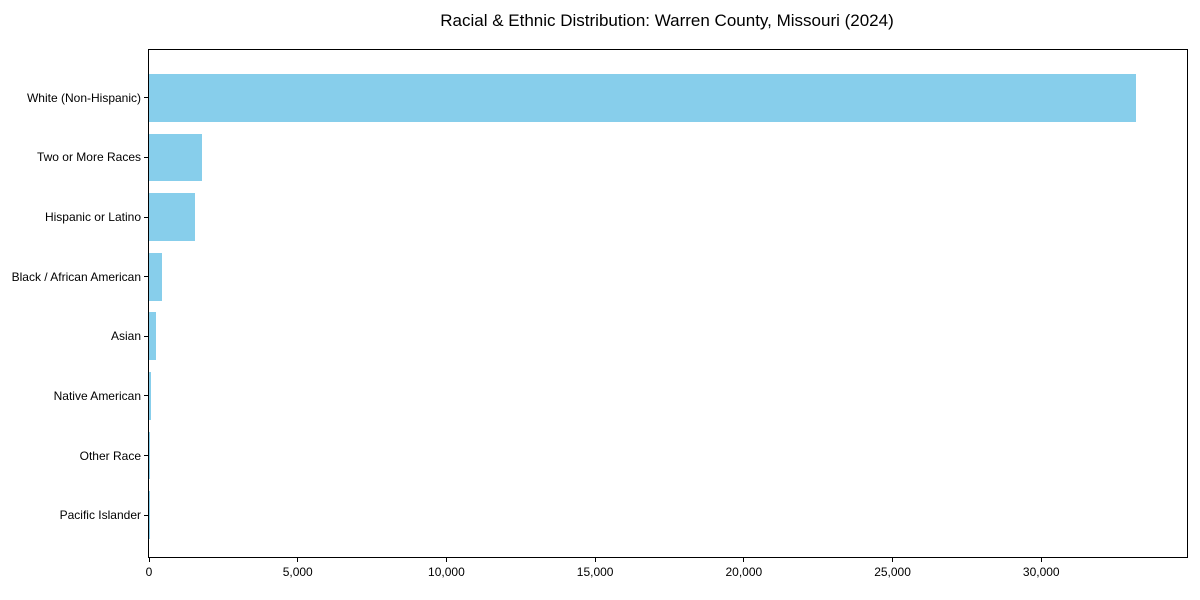 The width and height of the screenshot is (1200, 600). Describe the element at coordinates (110, 455) in the screenshot. I see `y-axis-label: Other Race` at that location.